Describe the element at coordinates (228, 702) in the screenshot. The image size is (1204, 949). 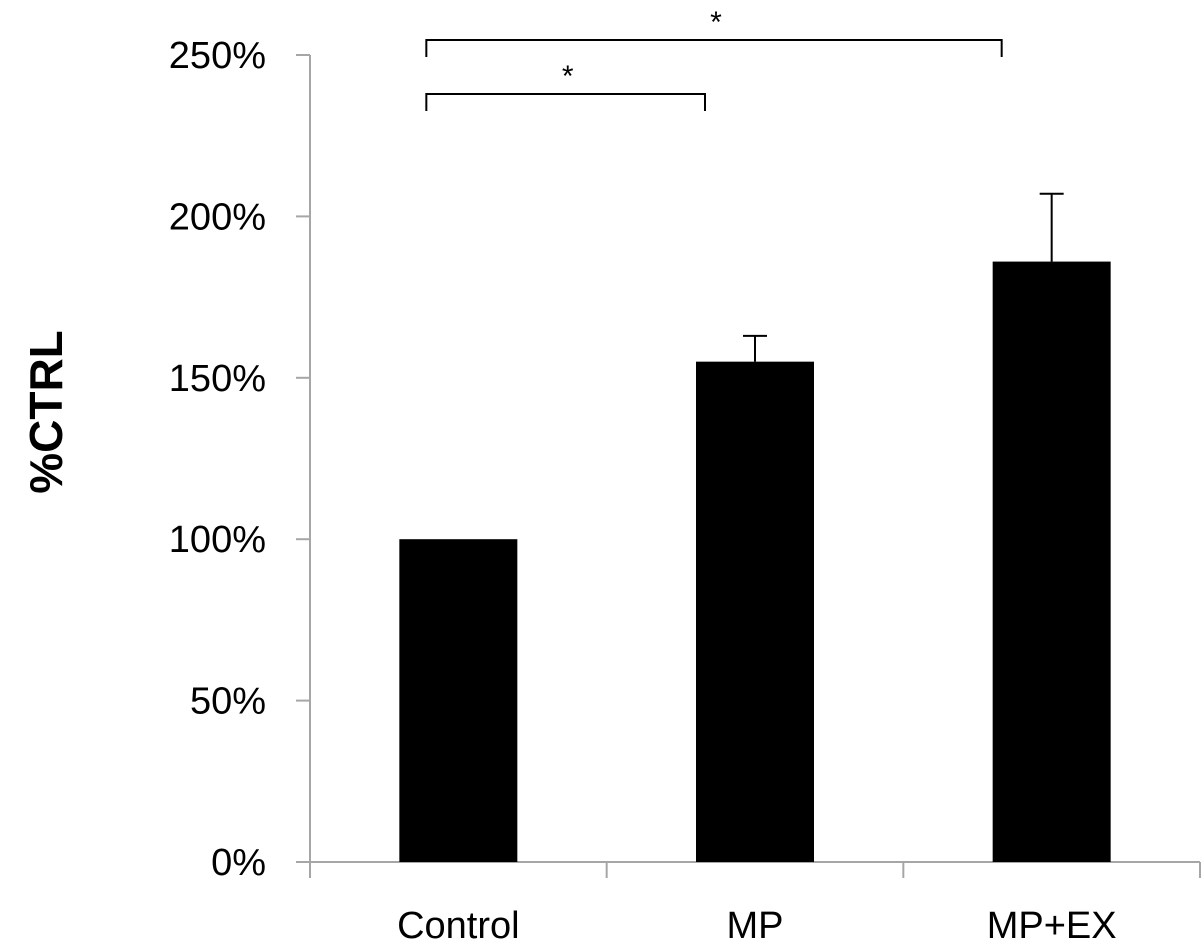
I see `y-tick-label: 50%` at that location.